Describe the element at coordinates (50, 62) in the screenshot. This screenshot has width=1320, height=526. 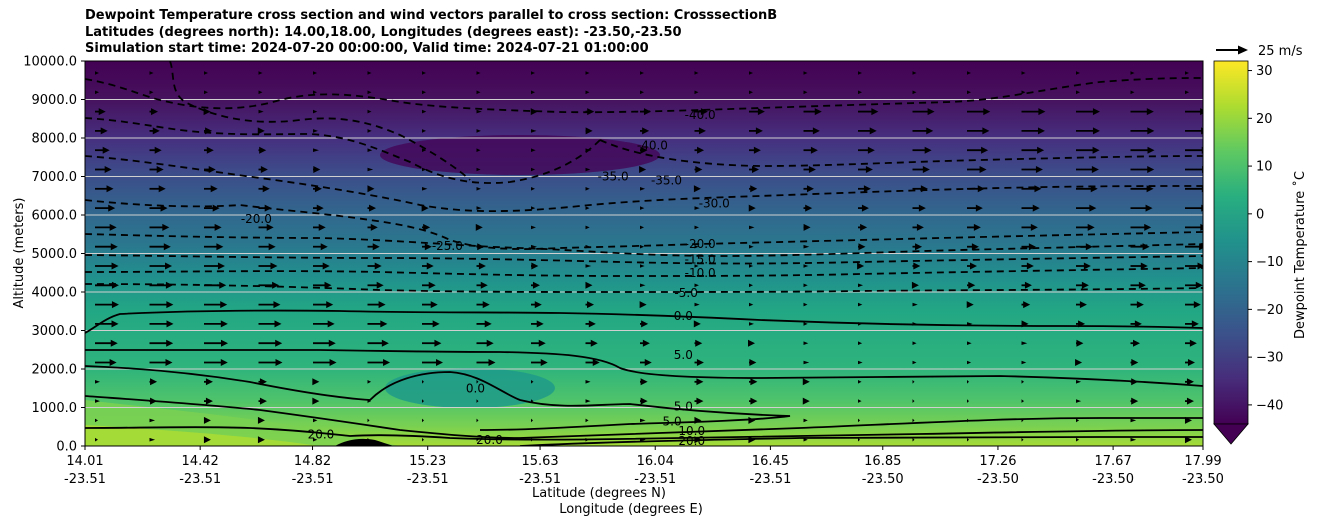
I see `y-tick-label: 10000.0` at that location.